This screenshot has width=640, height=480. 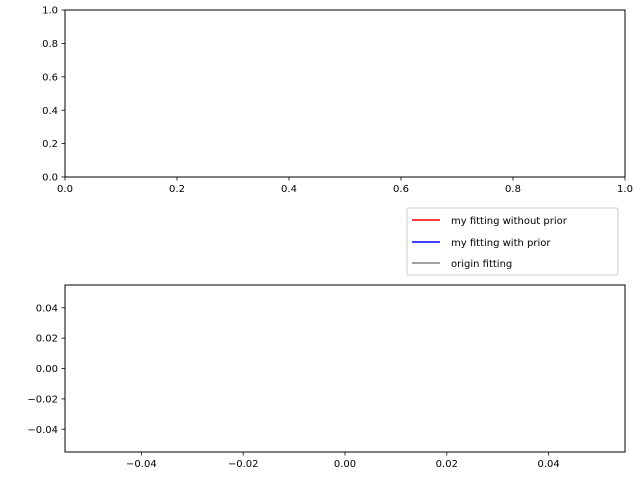 I want to click on x-tick-label: 1.0, so click(x=625, y=189).